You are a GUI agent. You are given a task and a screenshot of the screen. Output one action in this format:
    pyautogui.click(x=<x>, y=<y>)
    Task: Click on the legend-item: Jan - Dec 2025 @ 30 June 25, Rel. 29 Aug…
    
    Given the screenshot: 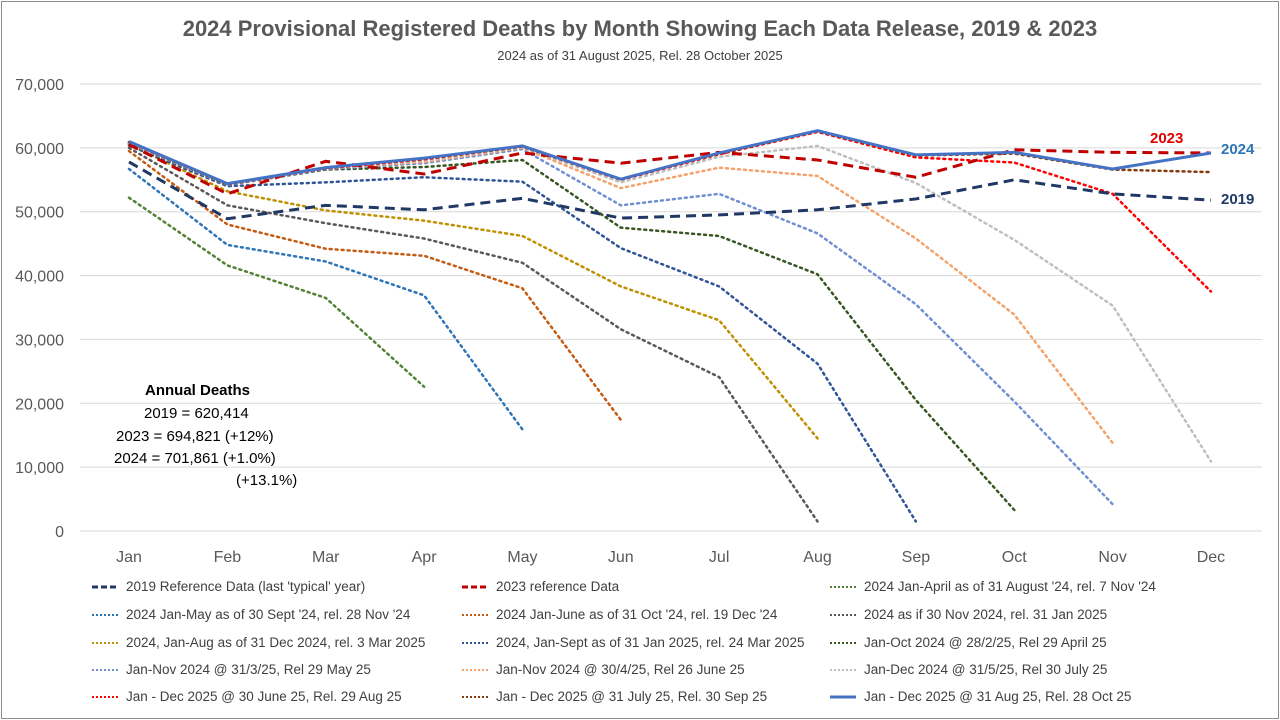 What is the action you would take?
    pyautogui.click(x=246, y=696)
    